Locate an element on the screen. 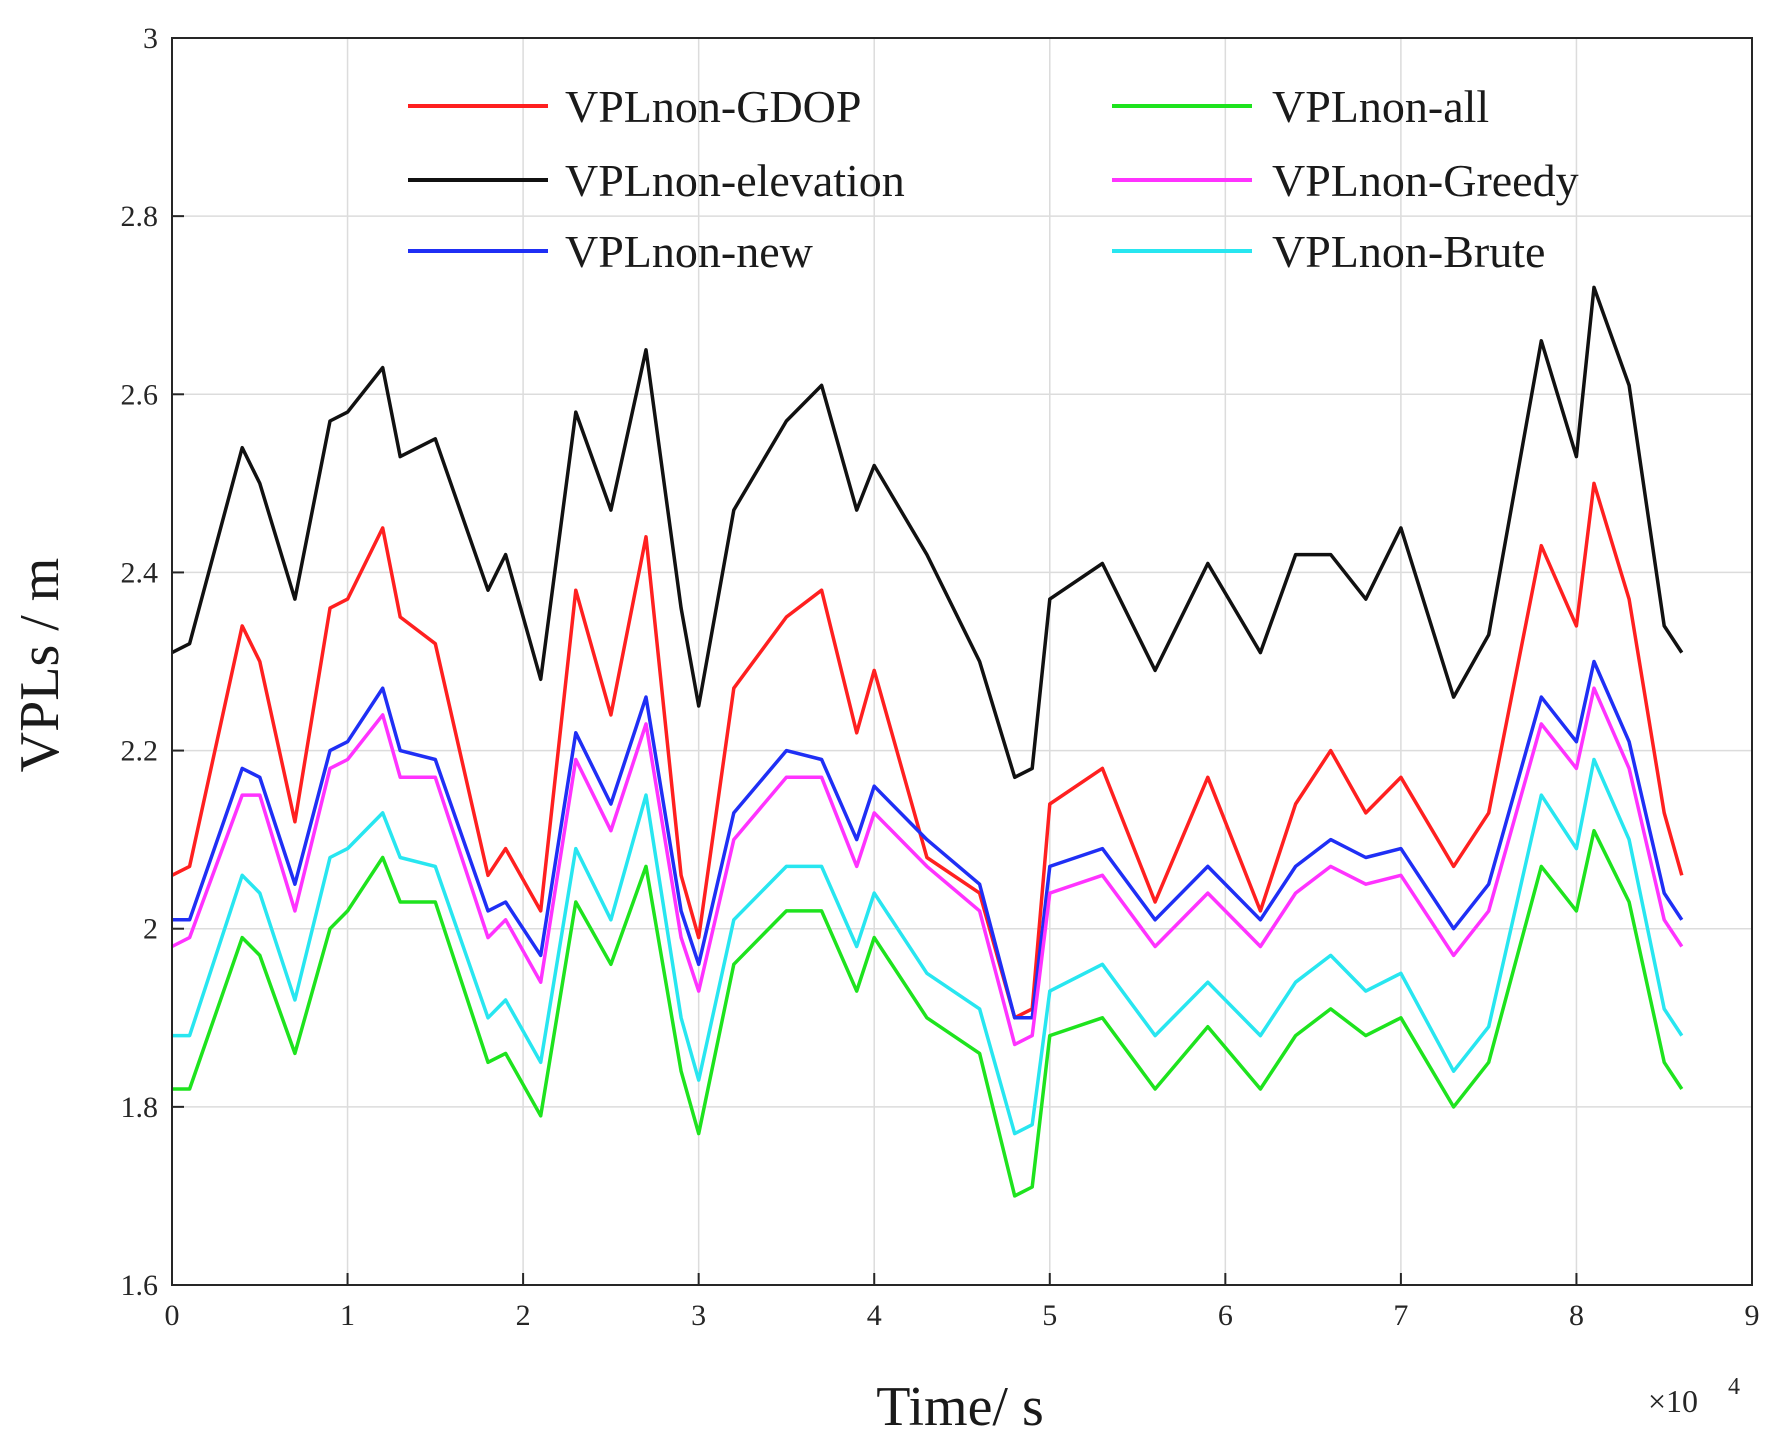 The image size is (1768, 1445). x-axis-title: Time/ s is located at coordinates (960, 1407).